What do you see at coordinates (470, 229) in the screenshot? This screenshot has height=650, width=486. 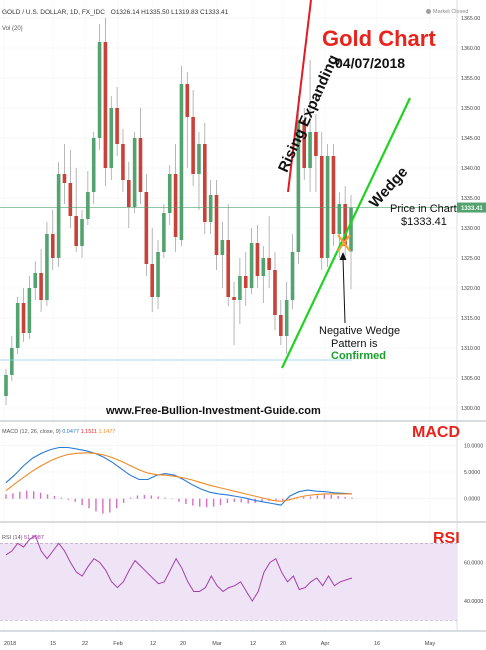 I see `main-y-tick-label: 1330.00` at bounding box center [470, 229].